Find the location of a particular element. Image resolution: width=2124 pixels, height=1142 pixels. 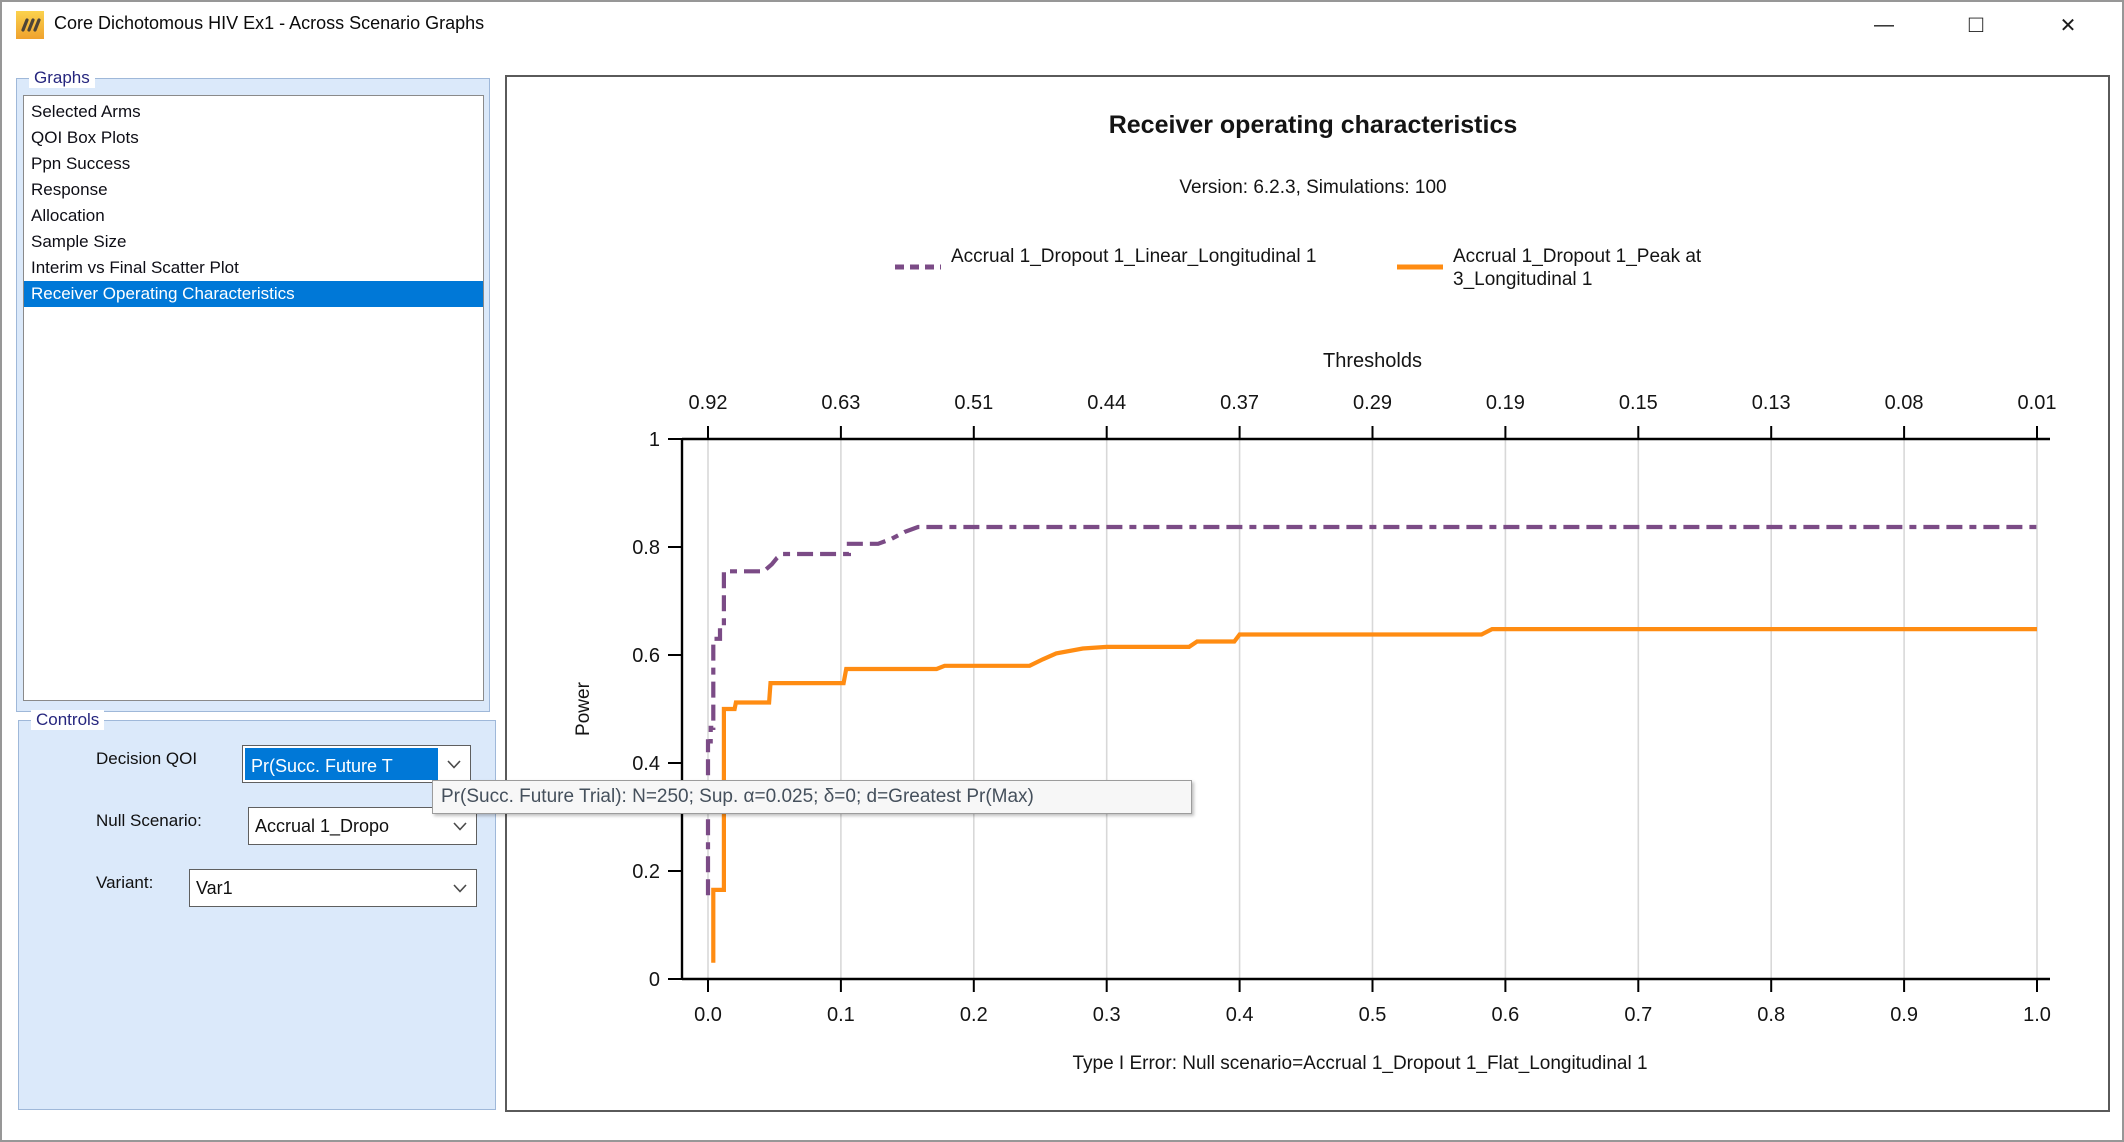

svg-text:Version: 6.2.3, Simulations: 1: Version: 6.2.3, Simulations: 100 is located at coordinates (1312, 187).